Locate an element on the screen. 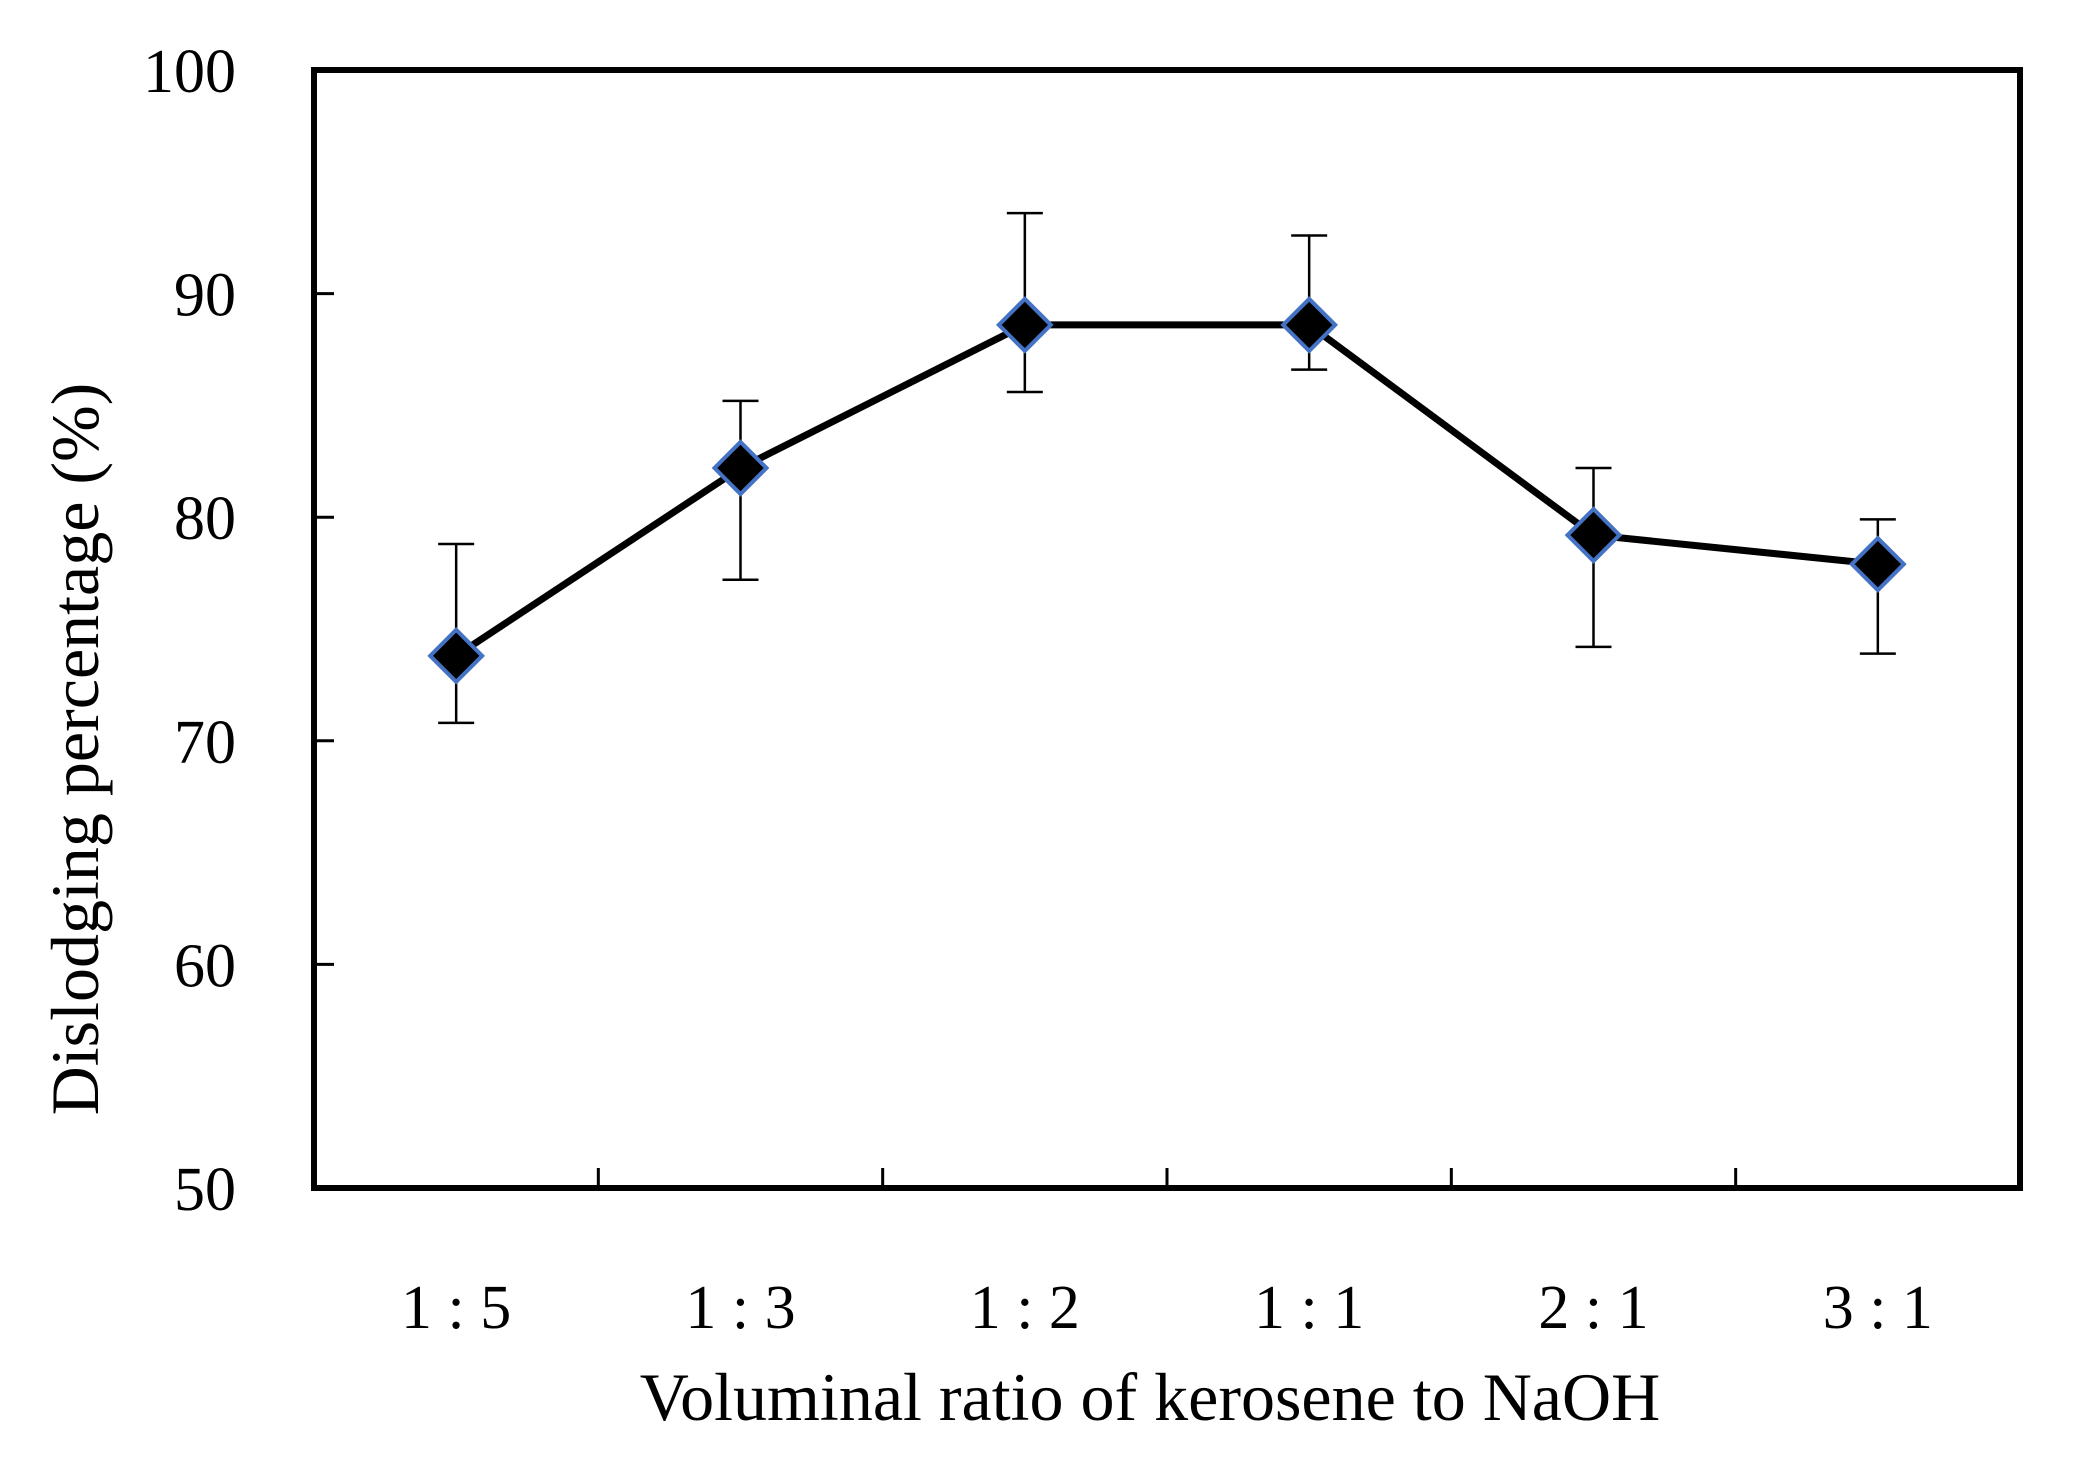  y-tick-label: 100 is located at coordinates (189, 72).